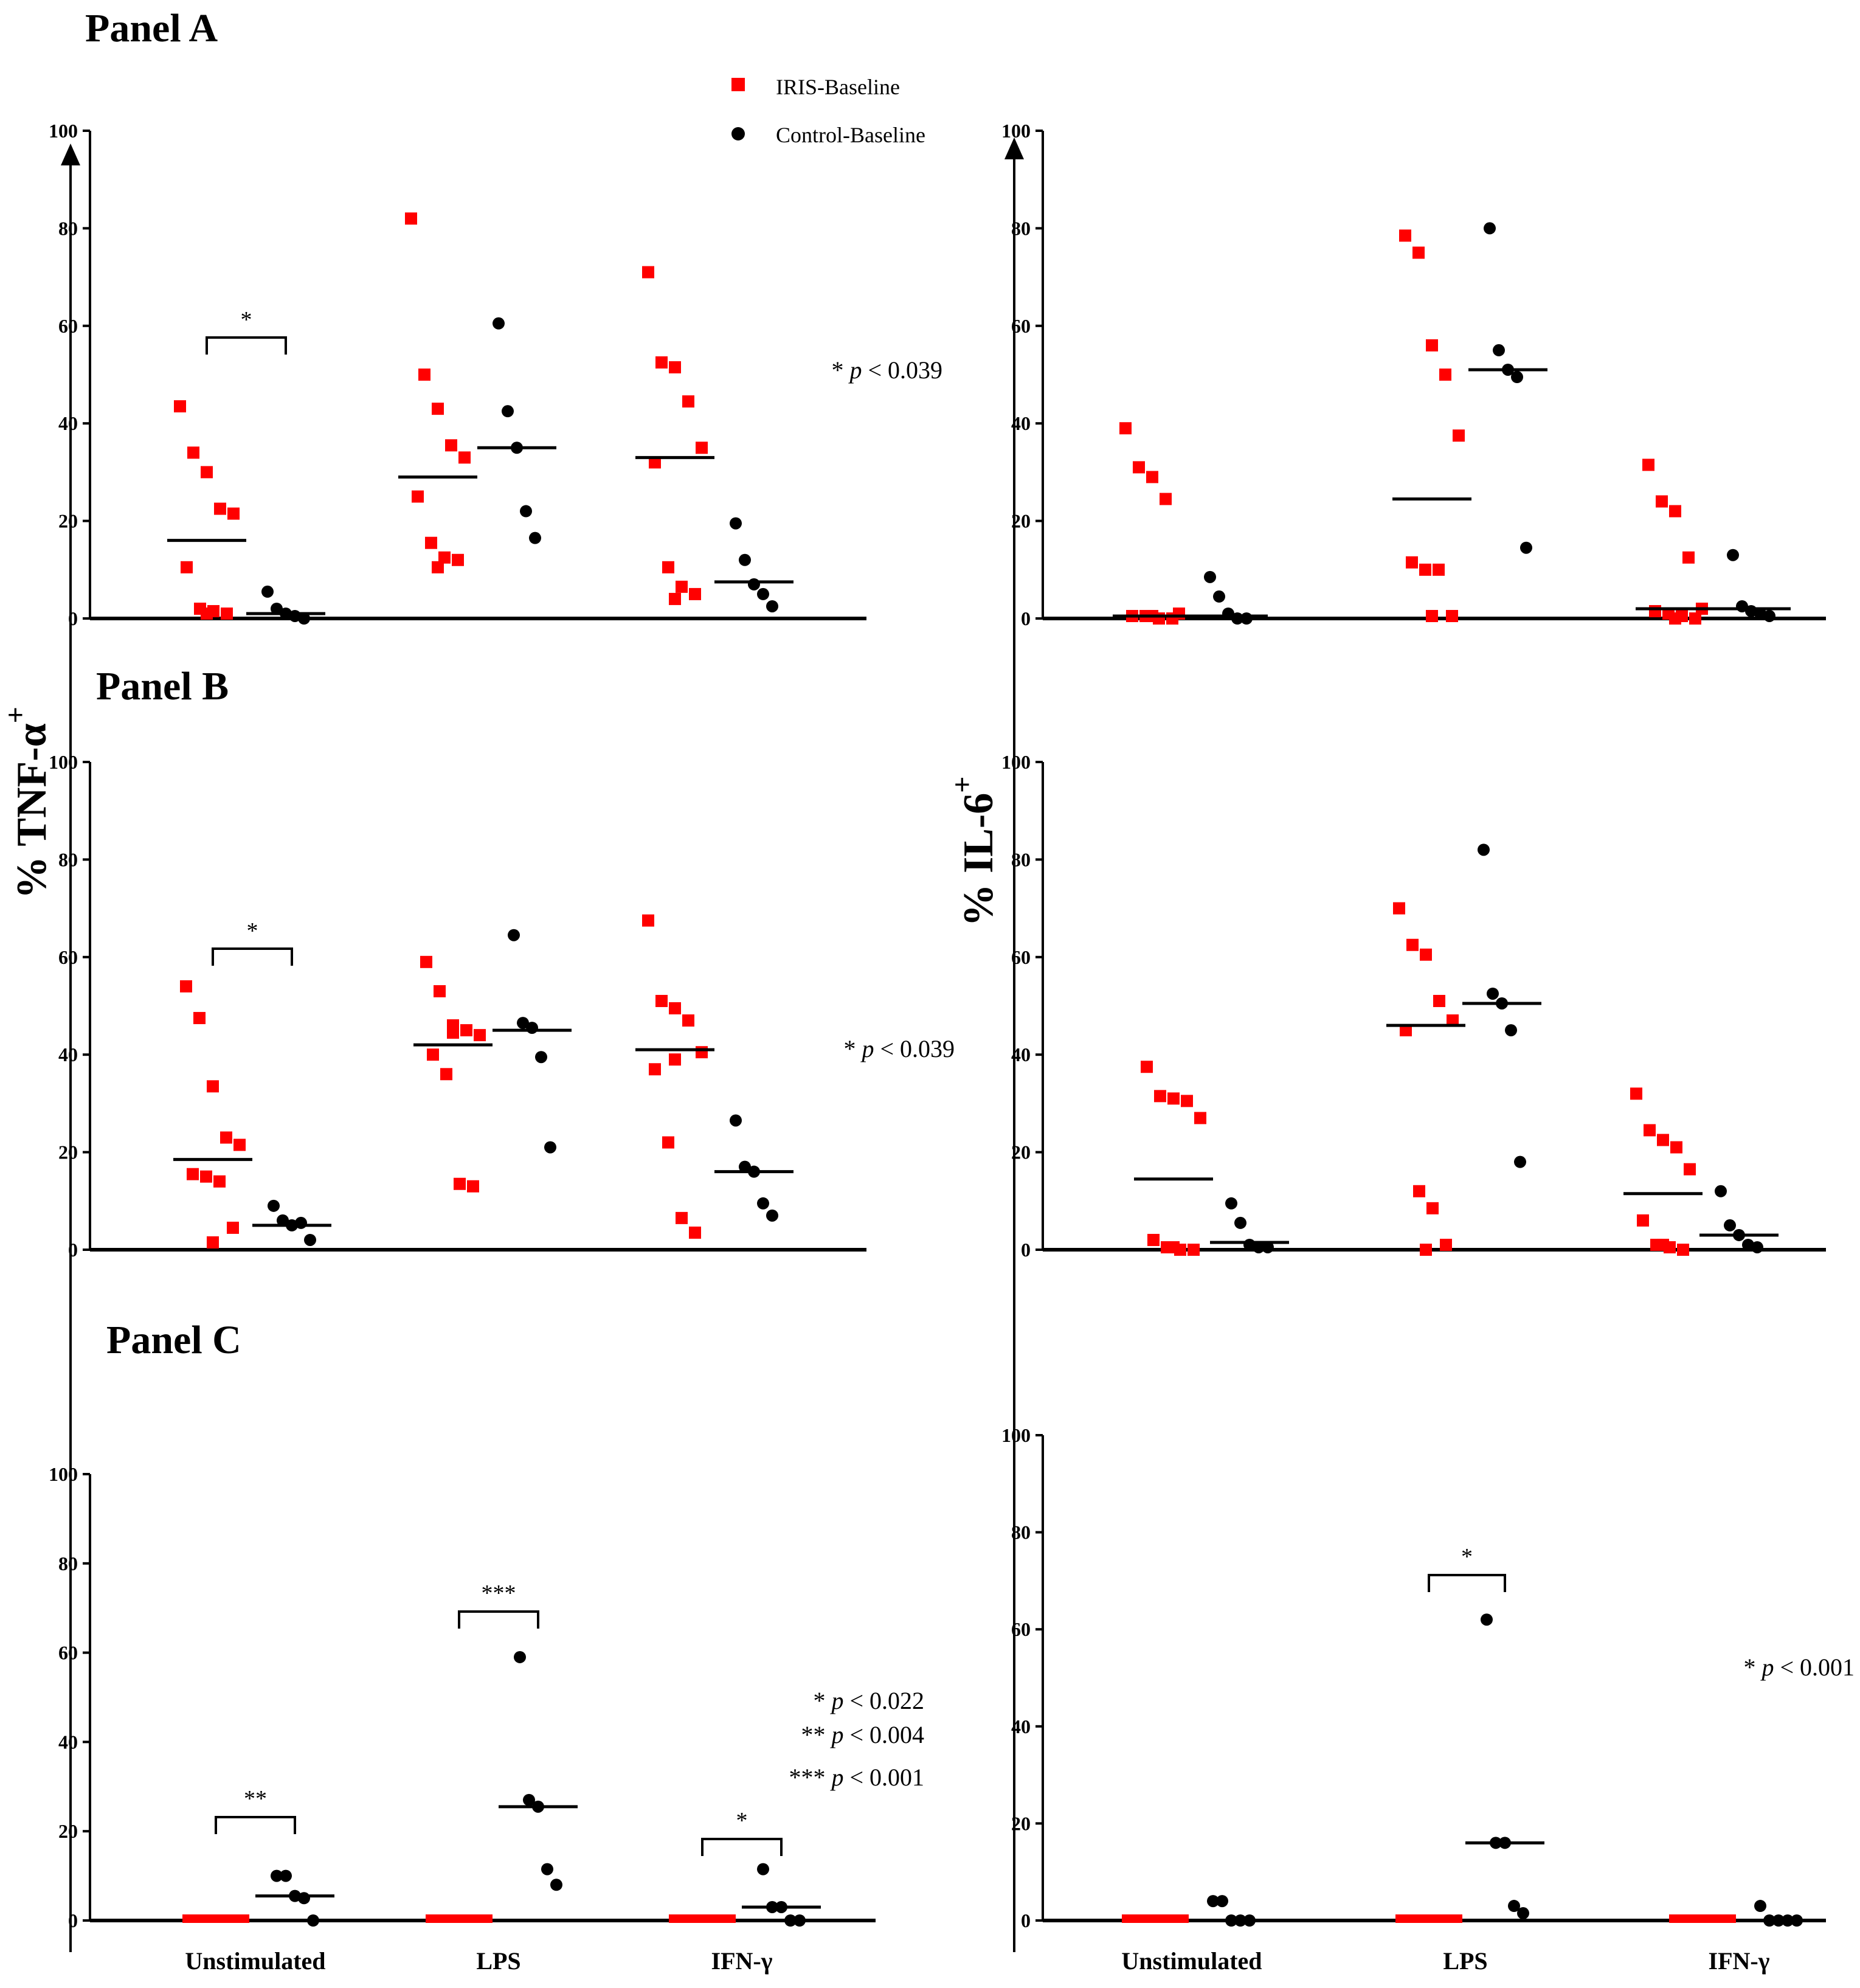 This screenshot has width=1860, height=1988. I want to click on p-value-annotation: ** p < 0.004, so click(862, 1734).